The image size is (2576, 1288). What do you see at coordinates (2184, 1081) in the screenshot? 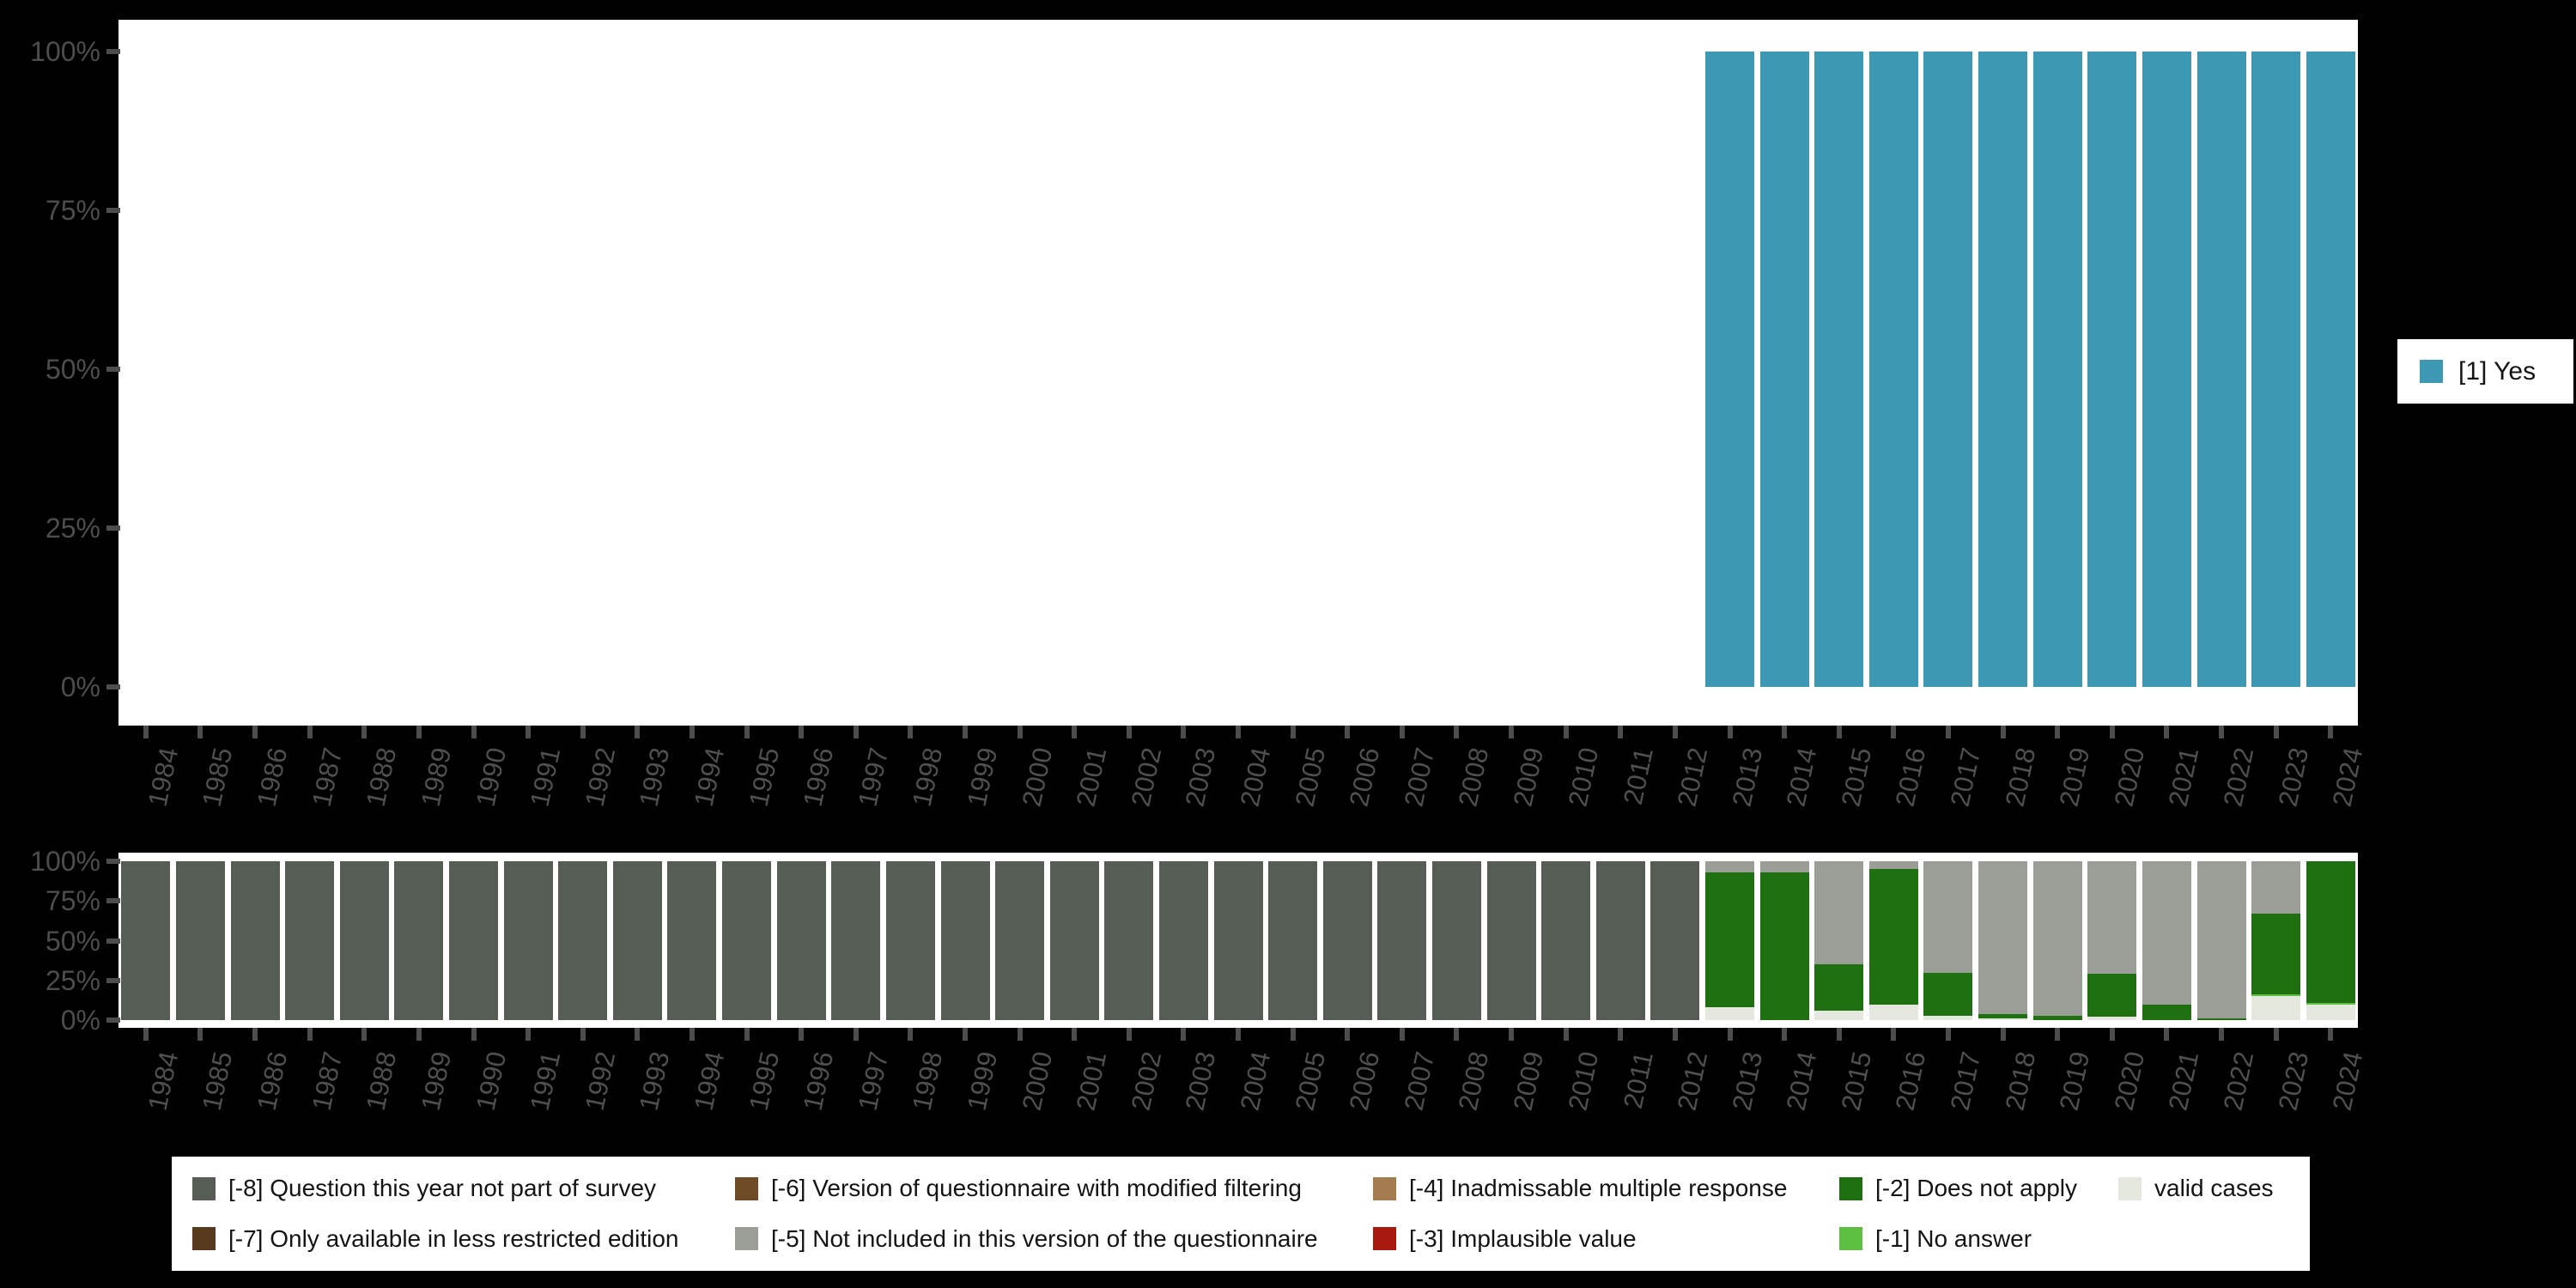
I see `bottom-year-label: 2021` at bounding box center [2184, 1081].